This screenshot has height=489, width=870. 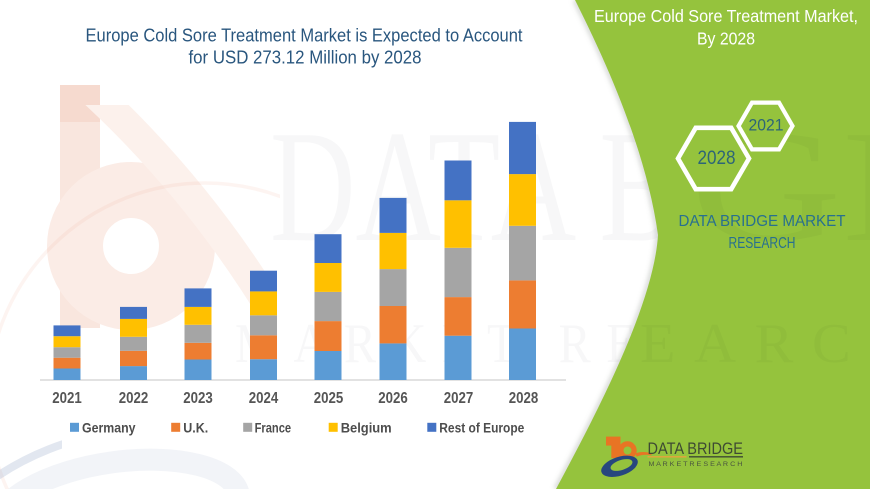 What do you see at coordinates (366, 427) in the screenshot?
I see `svg-text: Belgium` at bounding box center [366, 427].